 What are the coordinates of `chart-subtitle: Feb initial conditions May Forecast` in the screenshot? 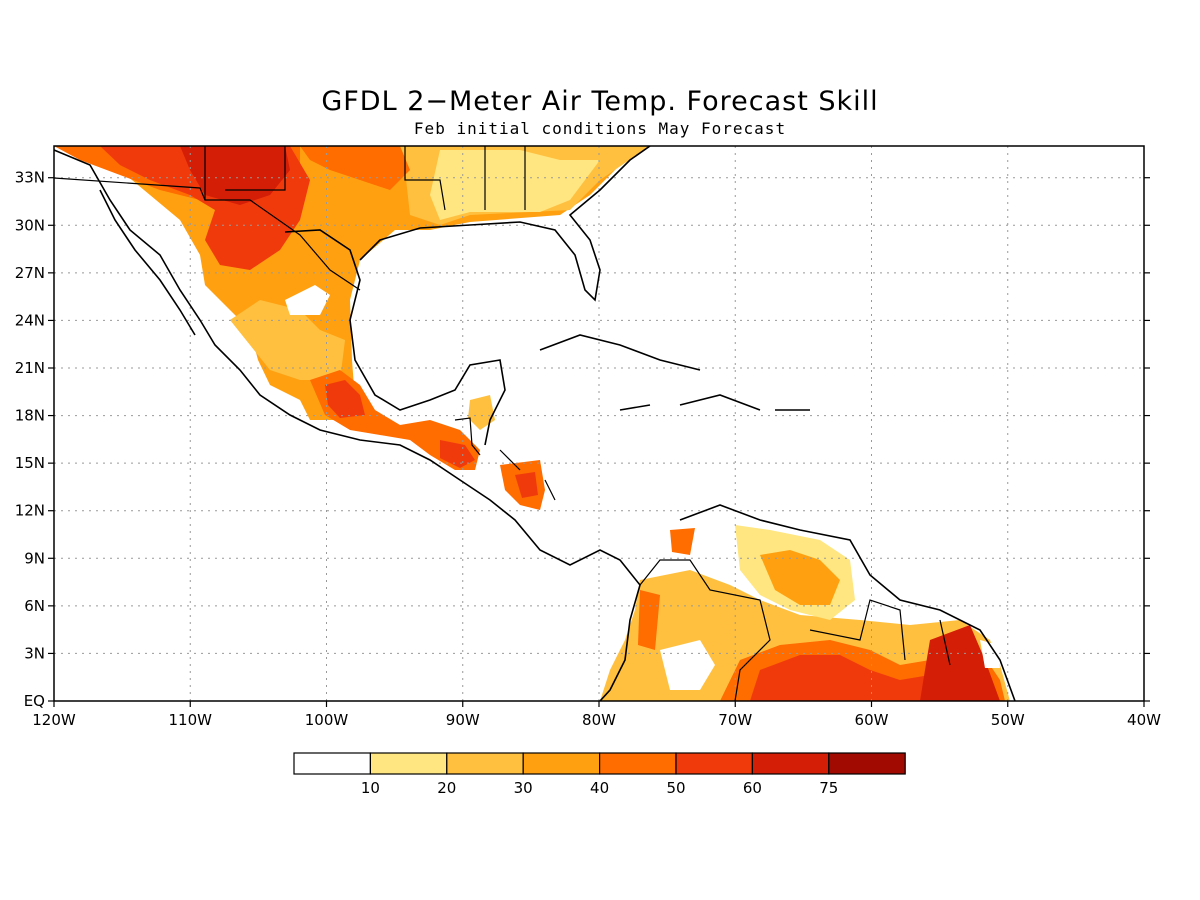 It's located at (600, 128).